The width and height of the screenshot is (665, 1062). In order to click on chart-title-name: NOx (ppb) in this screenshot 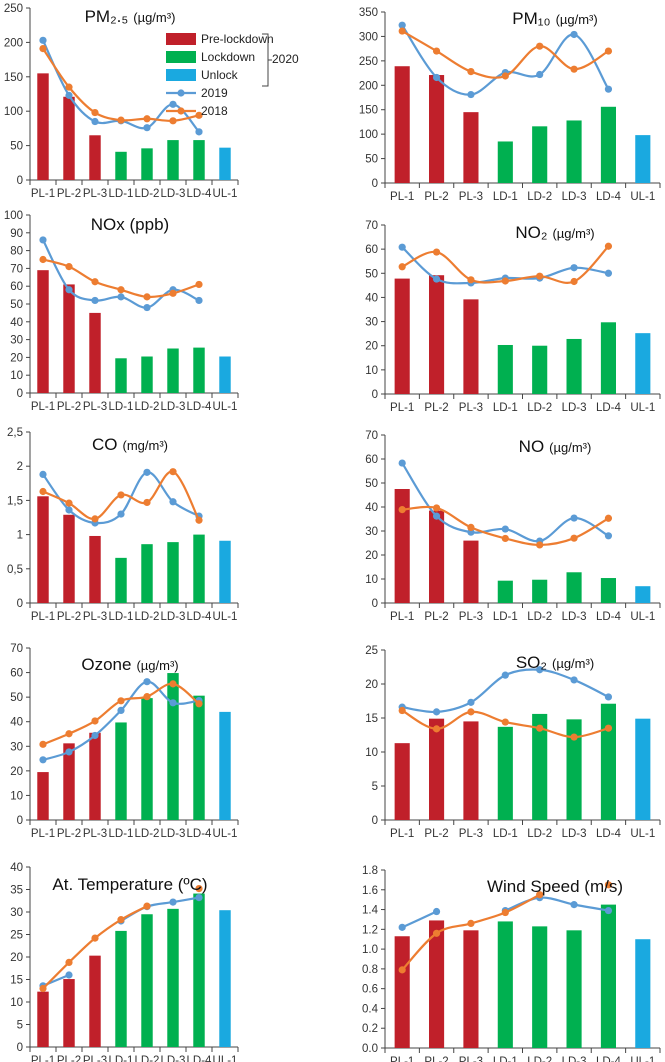, I will do `click(130, 224)`.